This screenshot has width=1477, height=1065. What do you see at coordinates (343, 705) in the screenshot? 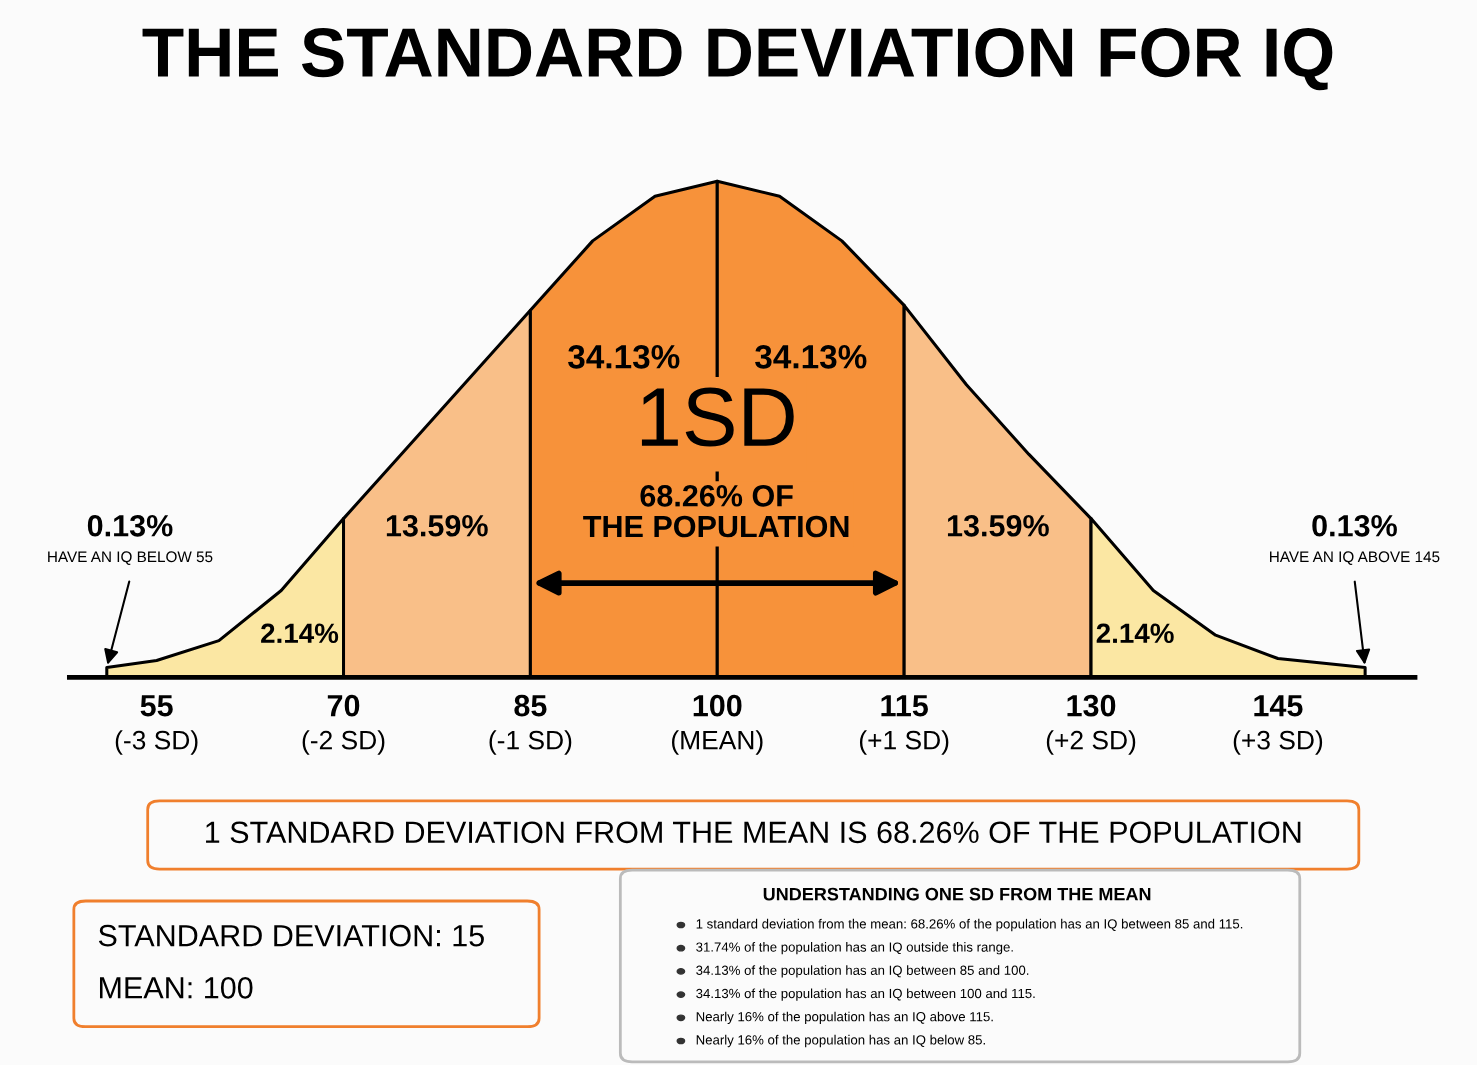
I see `x-tick-label: 70` at bounding box center [343, 705].